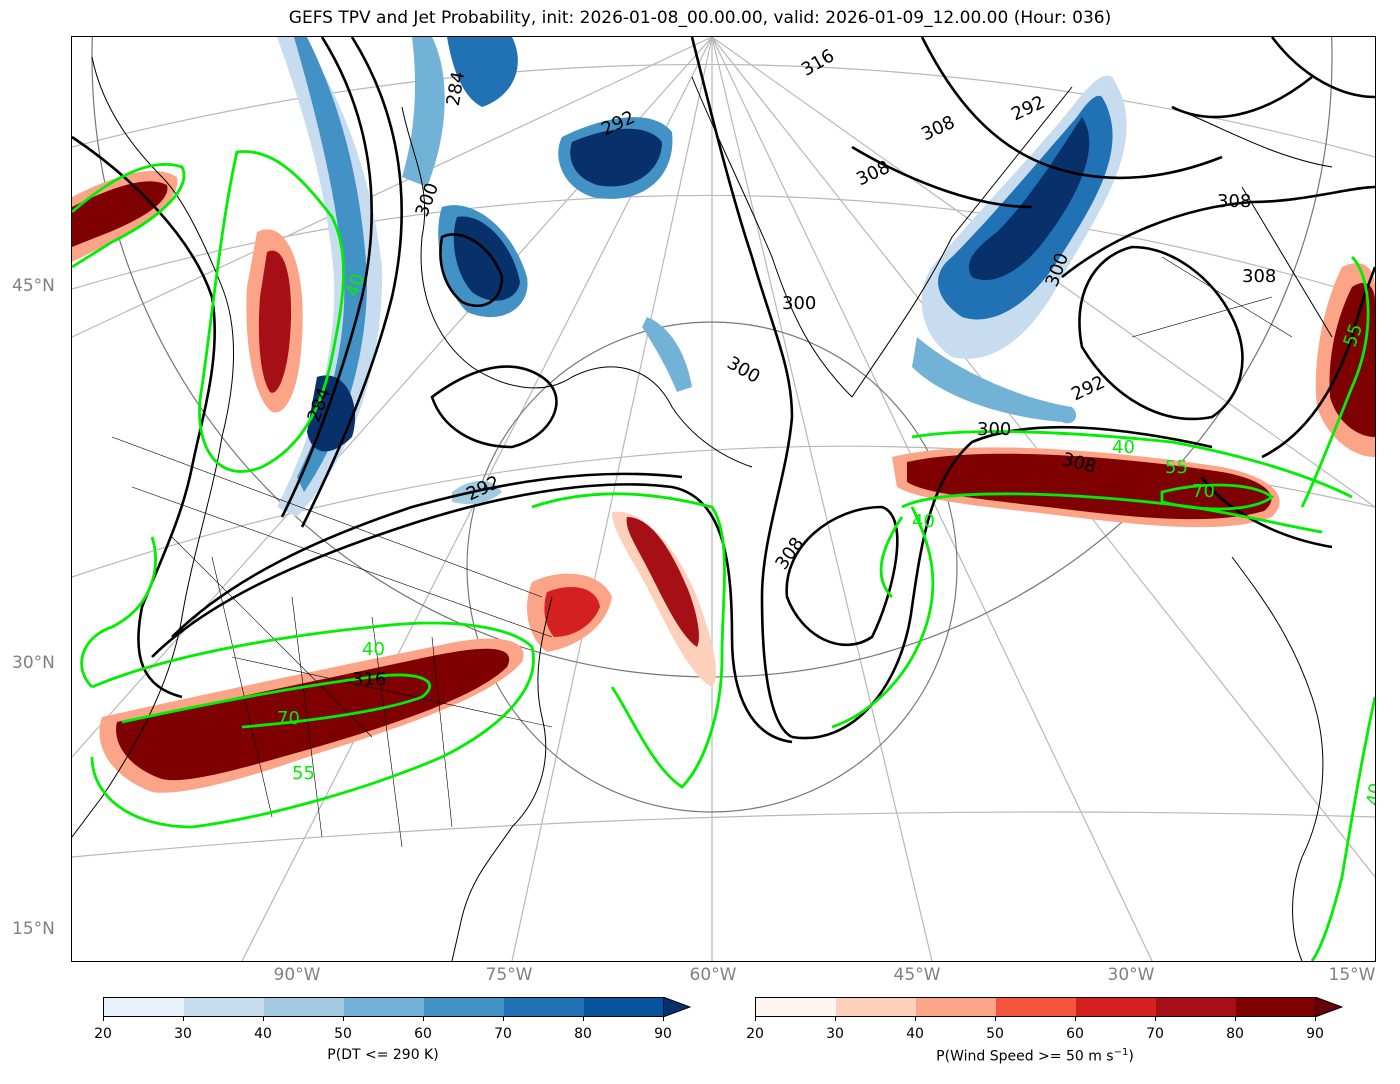  Describe the element at coordinates (1352, 975) in the screenshot. I see `lon-label-15w: 15°W` at that location.